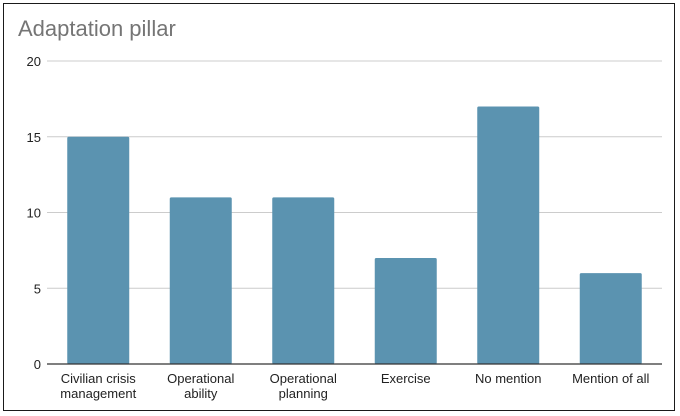 This screenshot has width=680, height=416. I want to click on y-tick-label: 15, so click(34, 137).